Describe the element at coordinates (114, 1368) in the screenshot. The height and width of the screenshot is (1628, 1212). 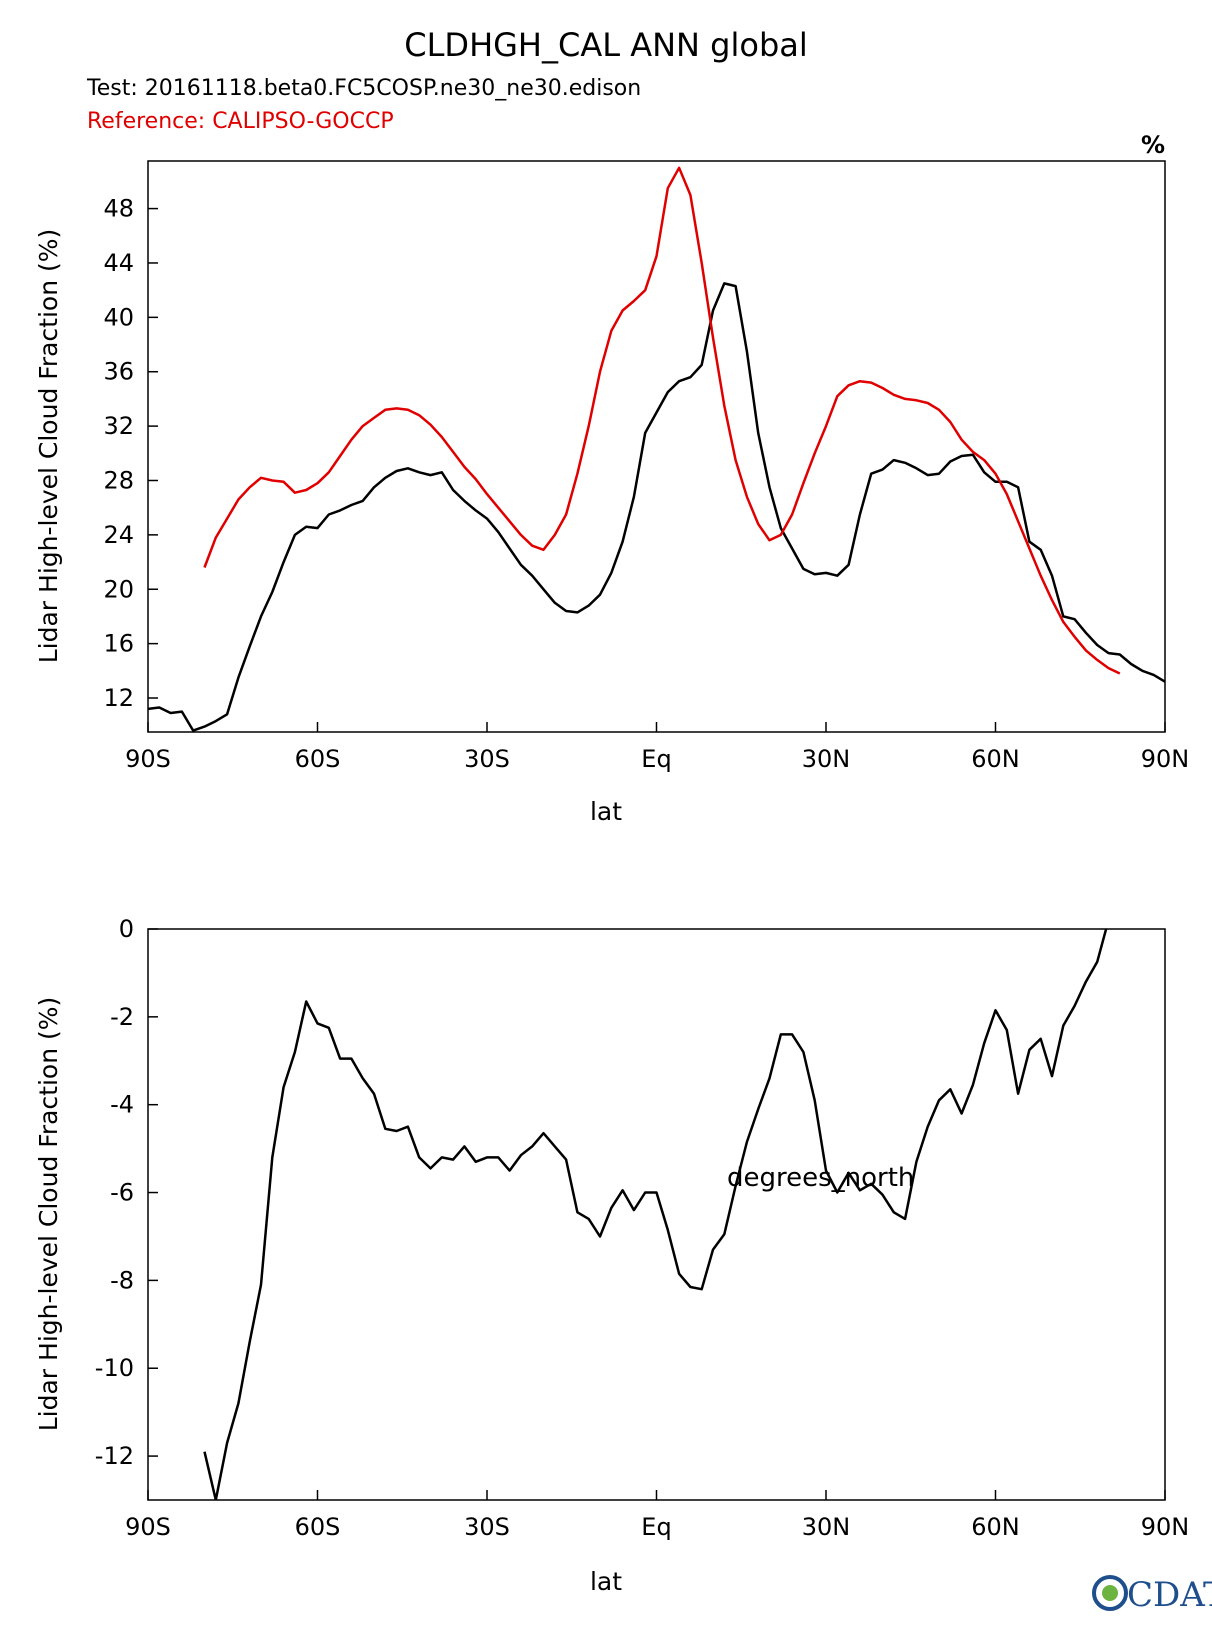
I see `bottom-y-tick-label: -10` at that location.